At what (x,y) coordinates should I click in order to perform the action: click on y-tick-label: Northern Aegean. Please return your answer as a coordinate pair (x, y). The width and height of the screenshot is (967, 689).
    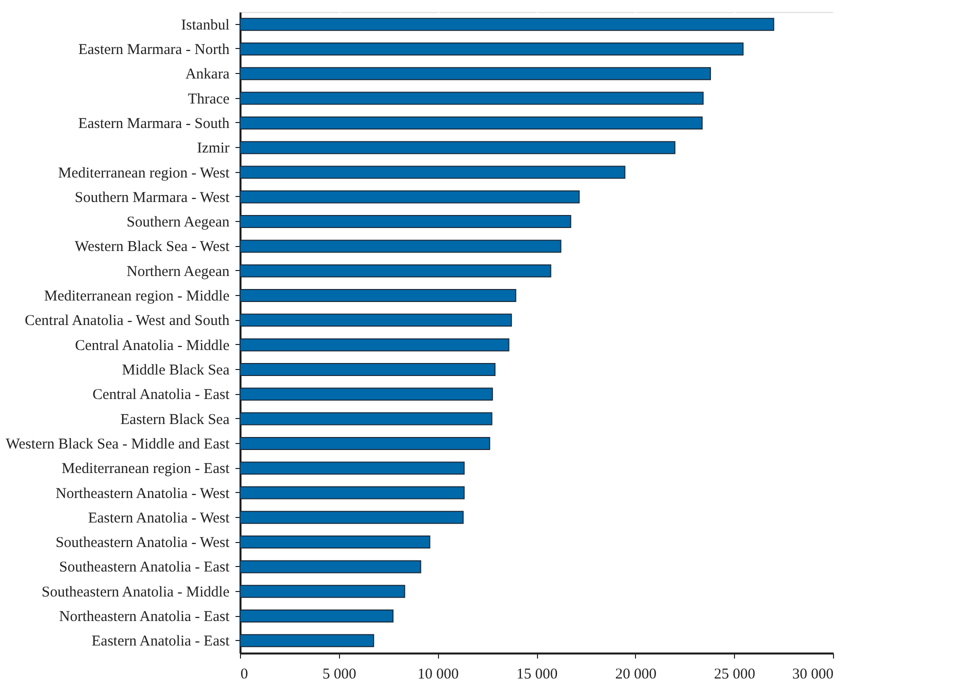
    Looking at the image, I should click on (178, 272).